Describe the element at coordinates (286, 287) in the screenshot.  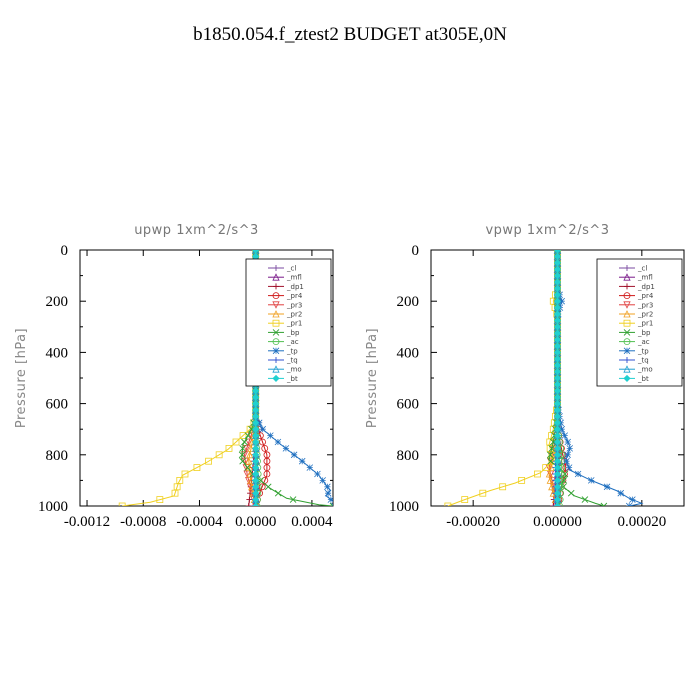
I see `legend-entry: _dp1` at that location.